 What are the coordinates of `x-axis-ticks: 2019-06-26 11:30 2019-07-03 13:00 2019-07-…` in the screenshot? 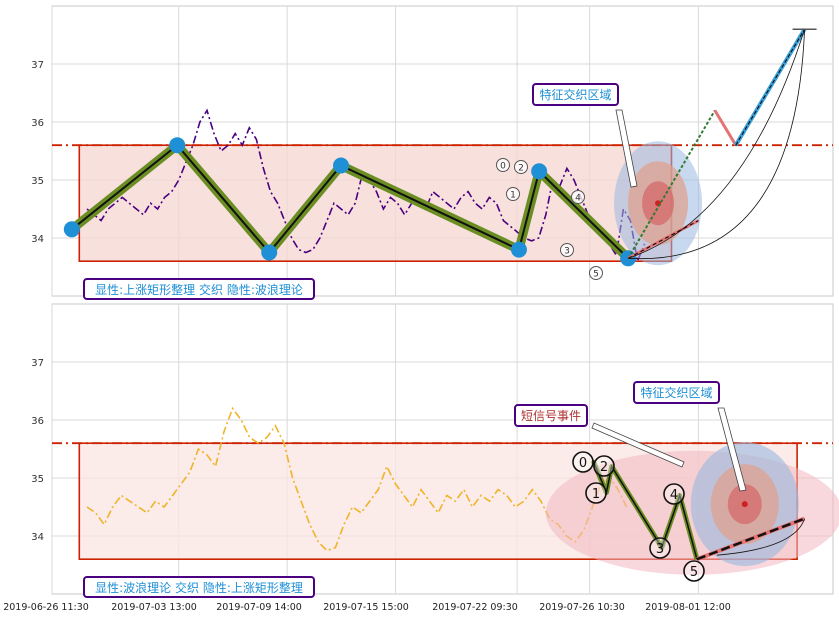 It's located at (367, 607).